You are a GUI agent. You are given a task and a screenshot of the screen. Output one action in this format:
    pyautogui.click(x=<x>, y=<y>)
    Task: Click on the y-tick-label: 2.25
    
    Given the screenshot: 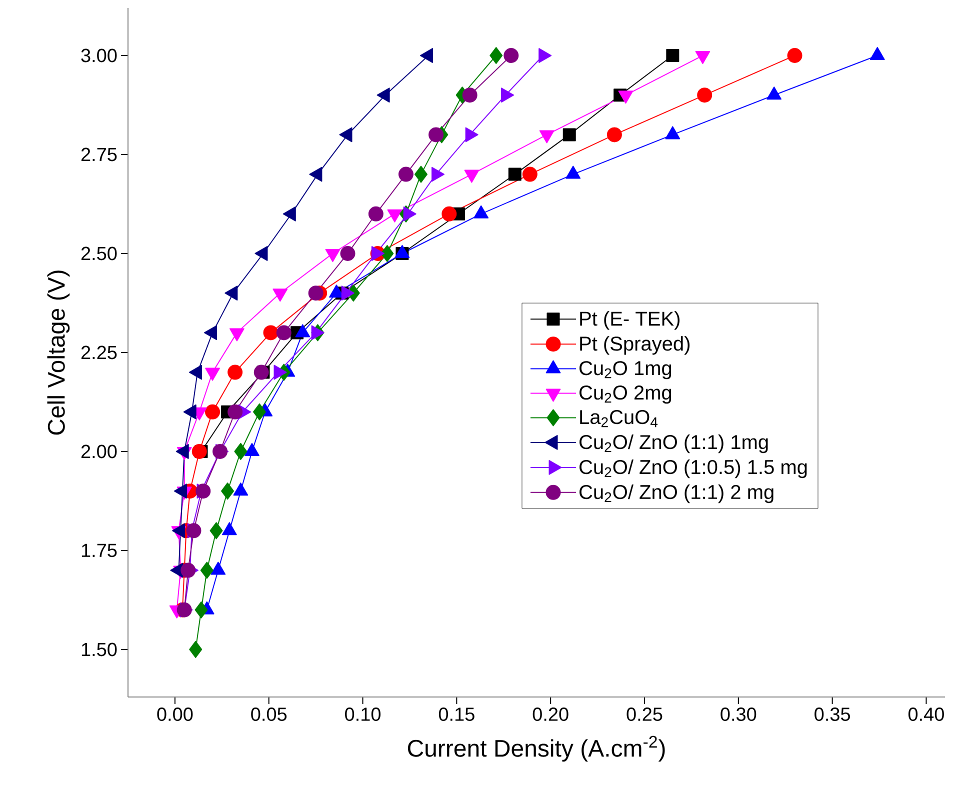 What is the action you would take?
    pyautogui.click(x=99, y=353)
    